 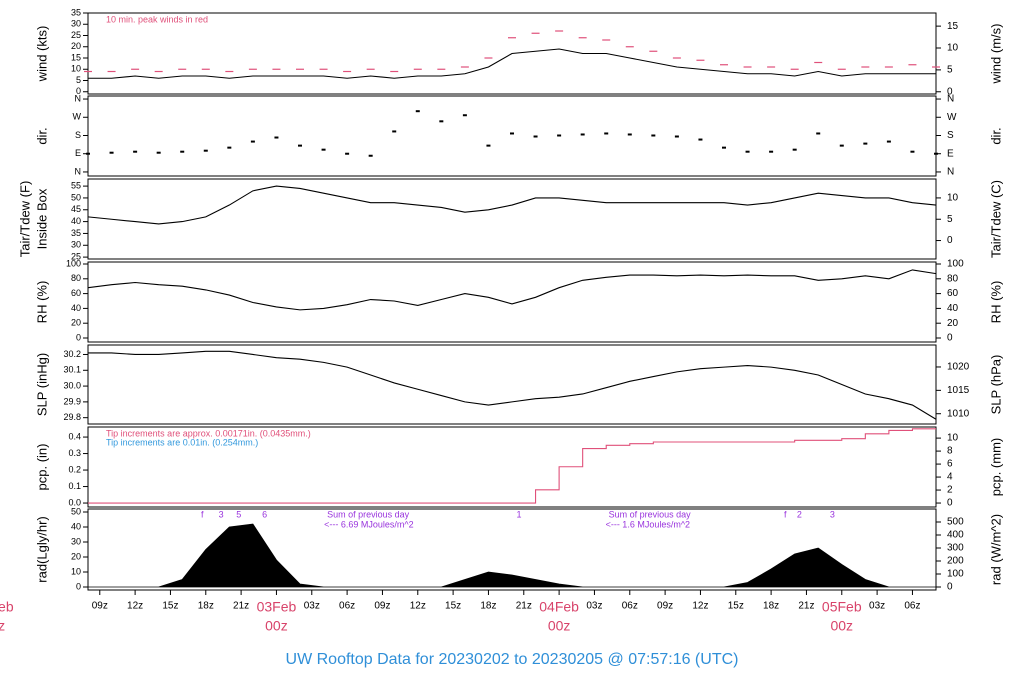 I want to click on y-tick-label: 0.4, so click(x=74, y=436).